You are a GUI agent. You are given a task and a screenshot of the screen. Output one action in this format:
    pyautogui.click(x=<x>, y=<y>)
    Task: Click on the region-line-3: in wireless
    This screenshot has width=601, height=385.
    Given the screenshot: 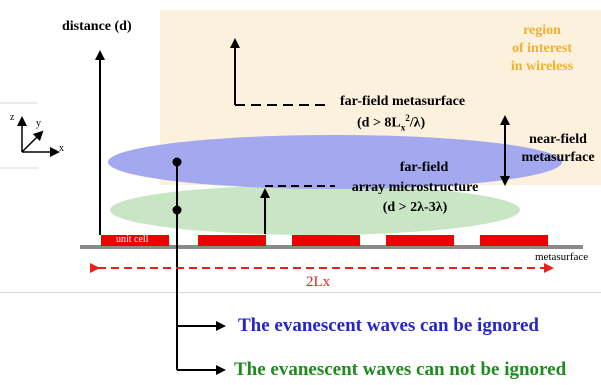 What is the action you would take?
    pyautogui.click(x=542, y=66)
    